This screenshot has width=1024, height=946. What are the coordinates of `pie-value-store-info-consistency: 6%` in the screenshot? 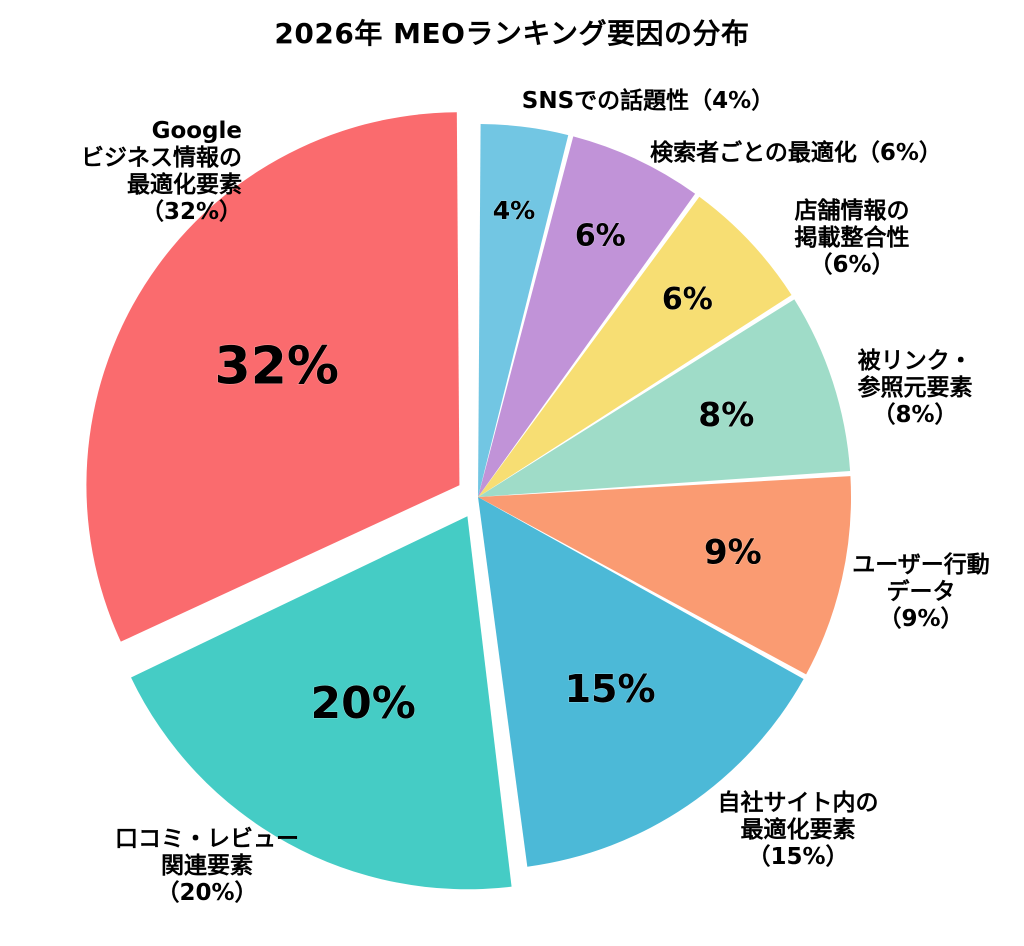 It's located at (687, 299).